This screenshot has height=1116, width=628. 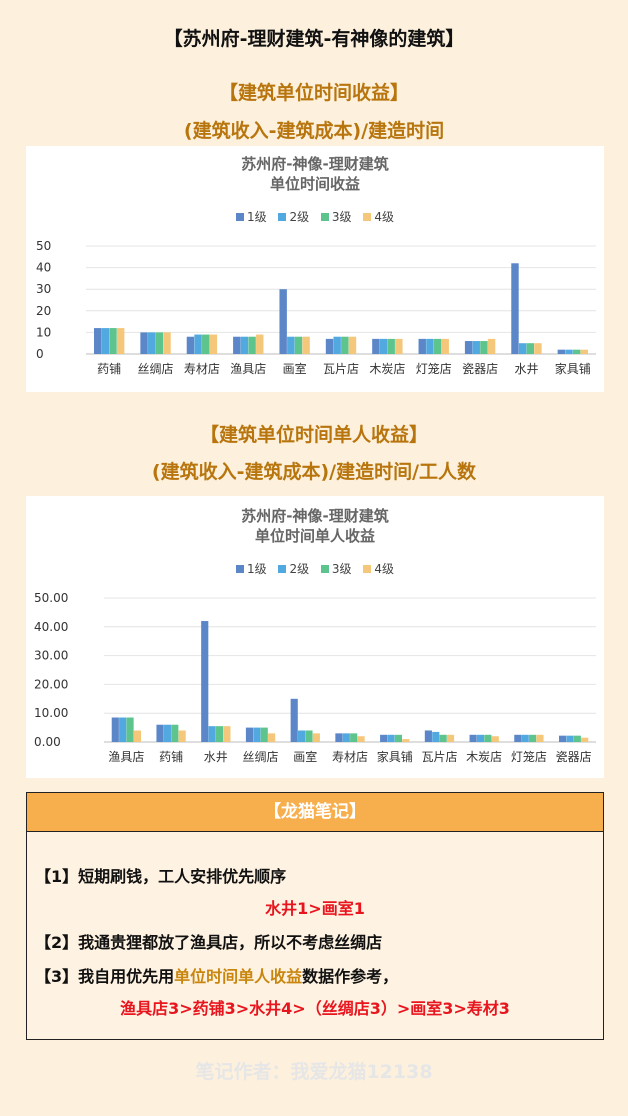 I want to click on bar-木炭店-3级, so click(x=391, y=346).